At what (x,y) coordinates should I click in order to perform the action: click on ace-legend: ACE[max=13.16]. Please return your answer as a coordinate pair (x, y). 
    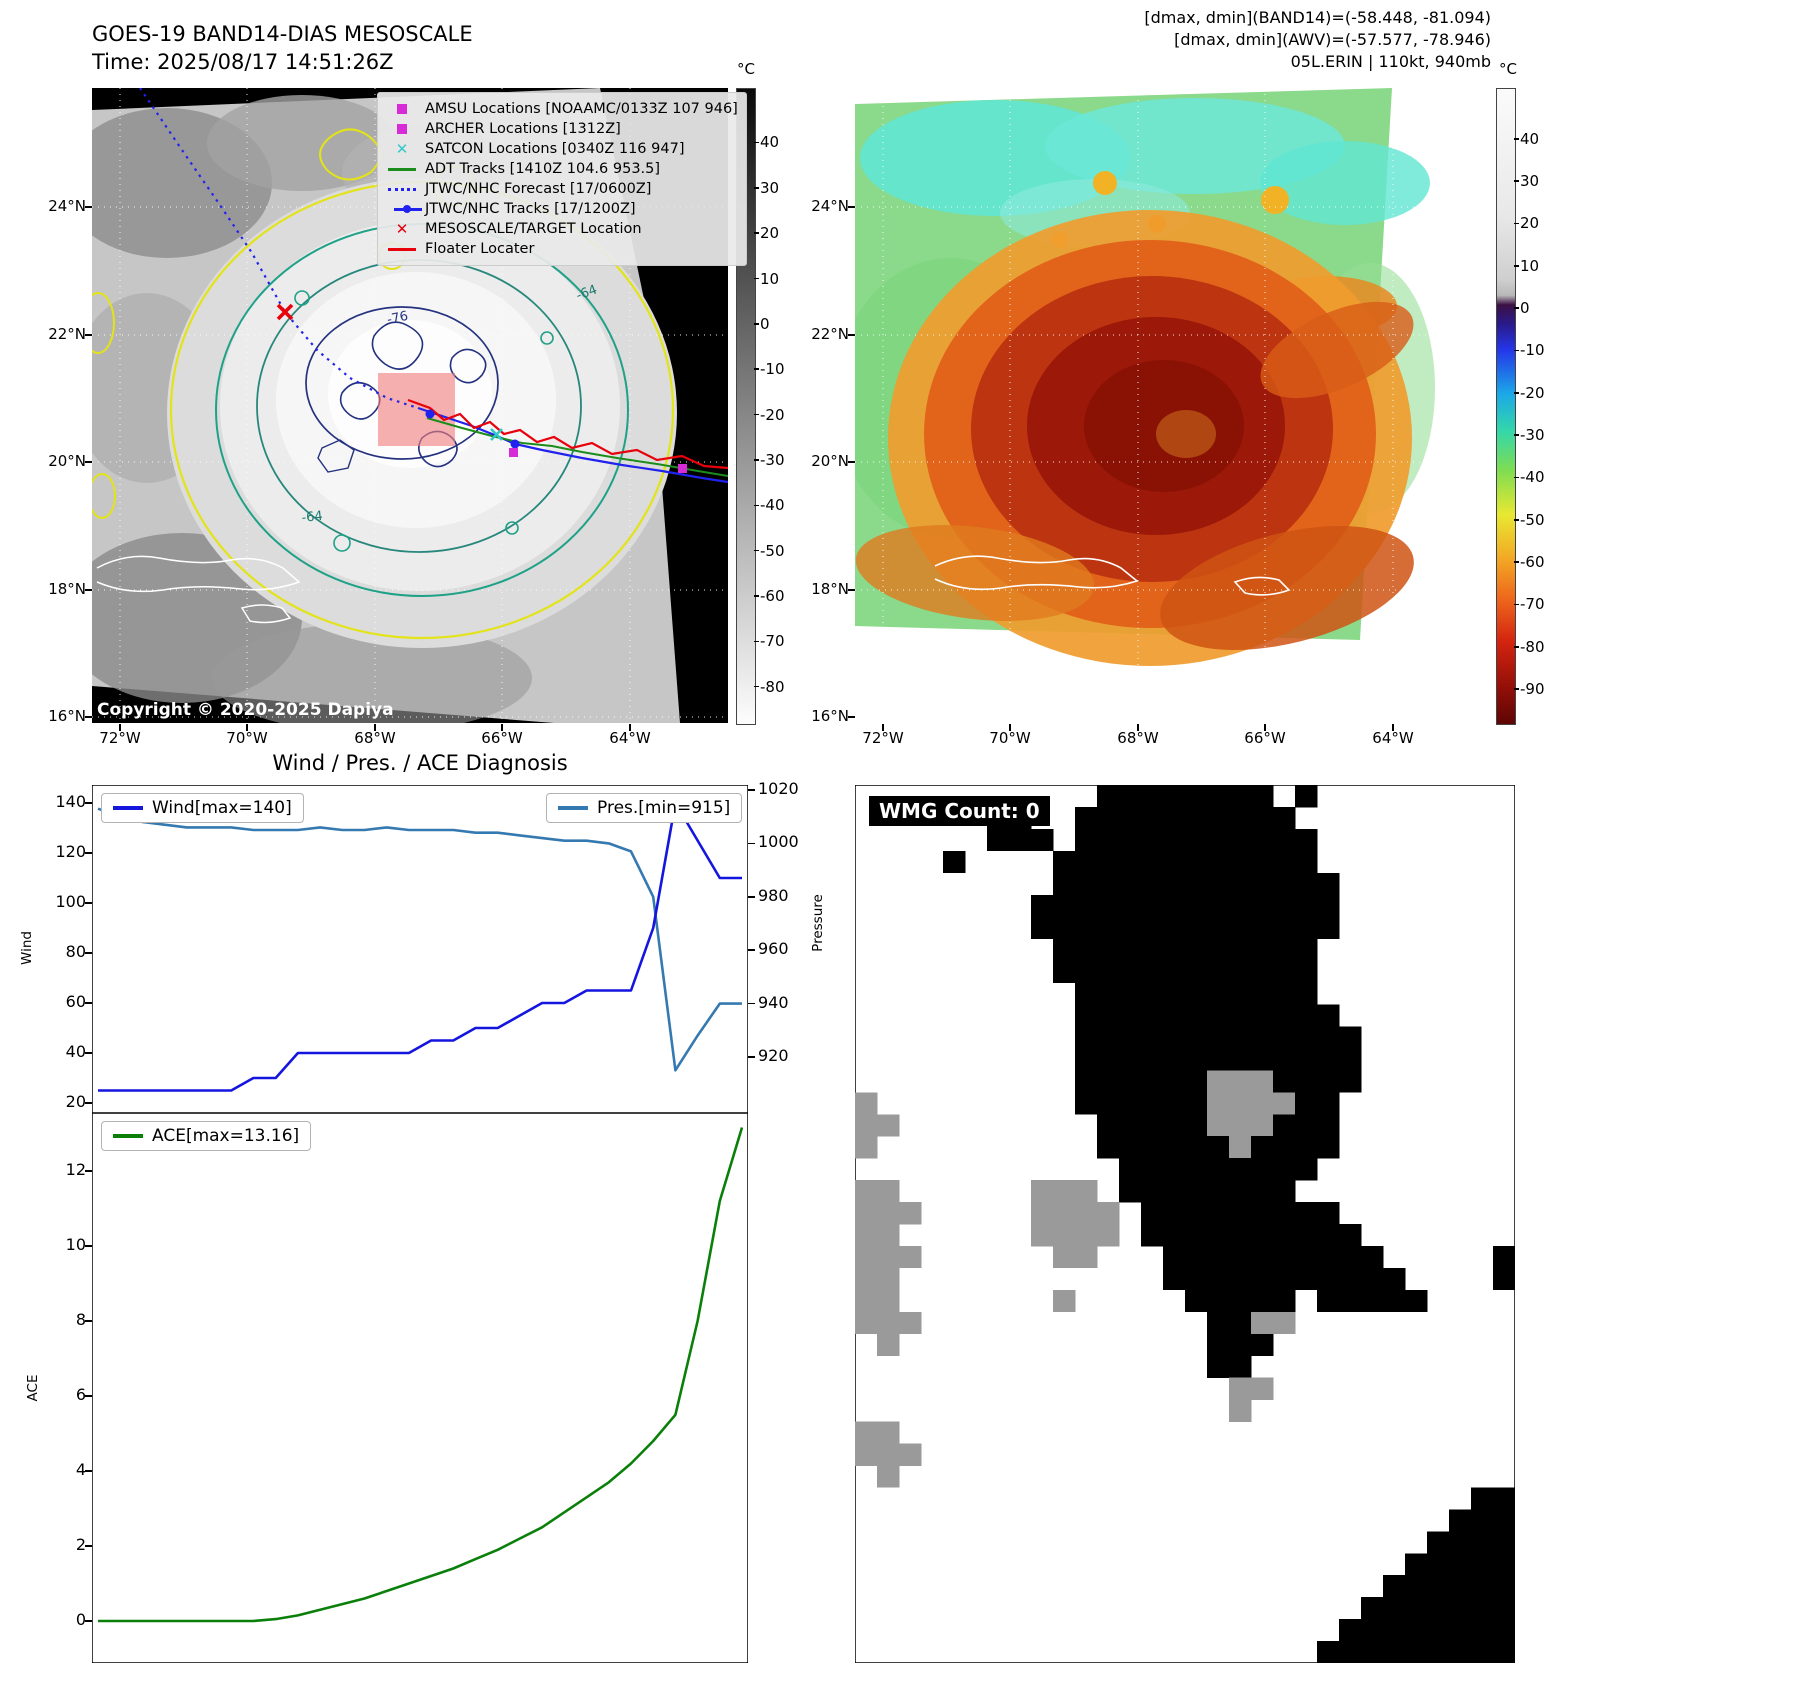
    Looking at the image, I should click on (206, 1136).